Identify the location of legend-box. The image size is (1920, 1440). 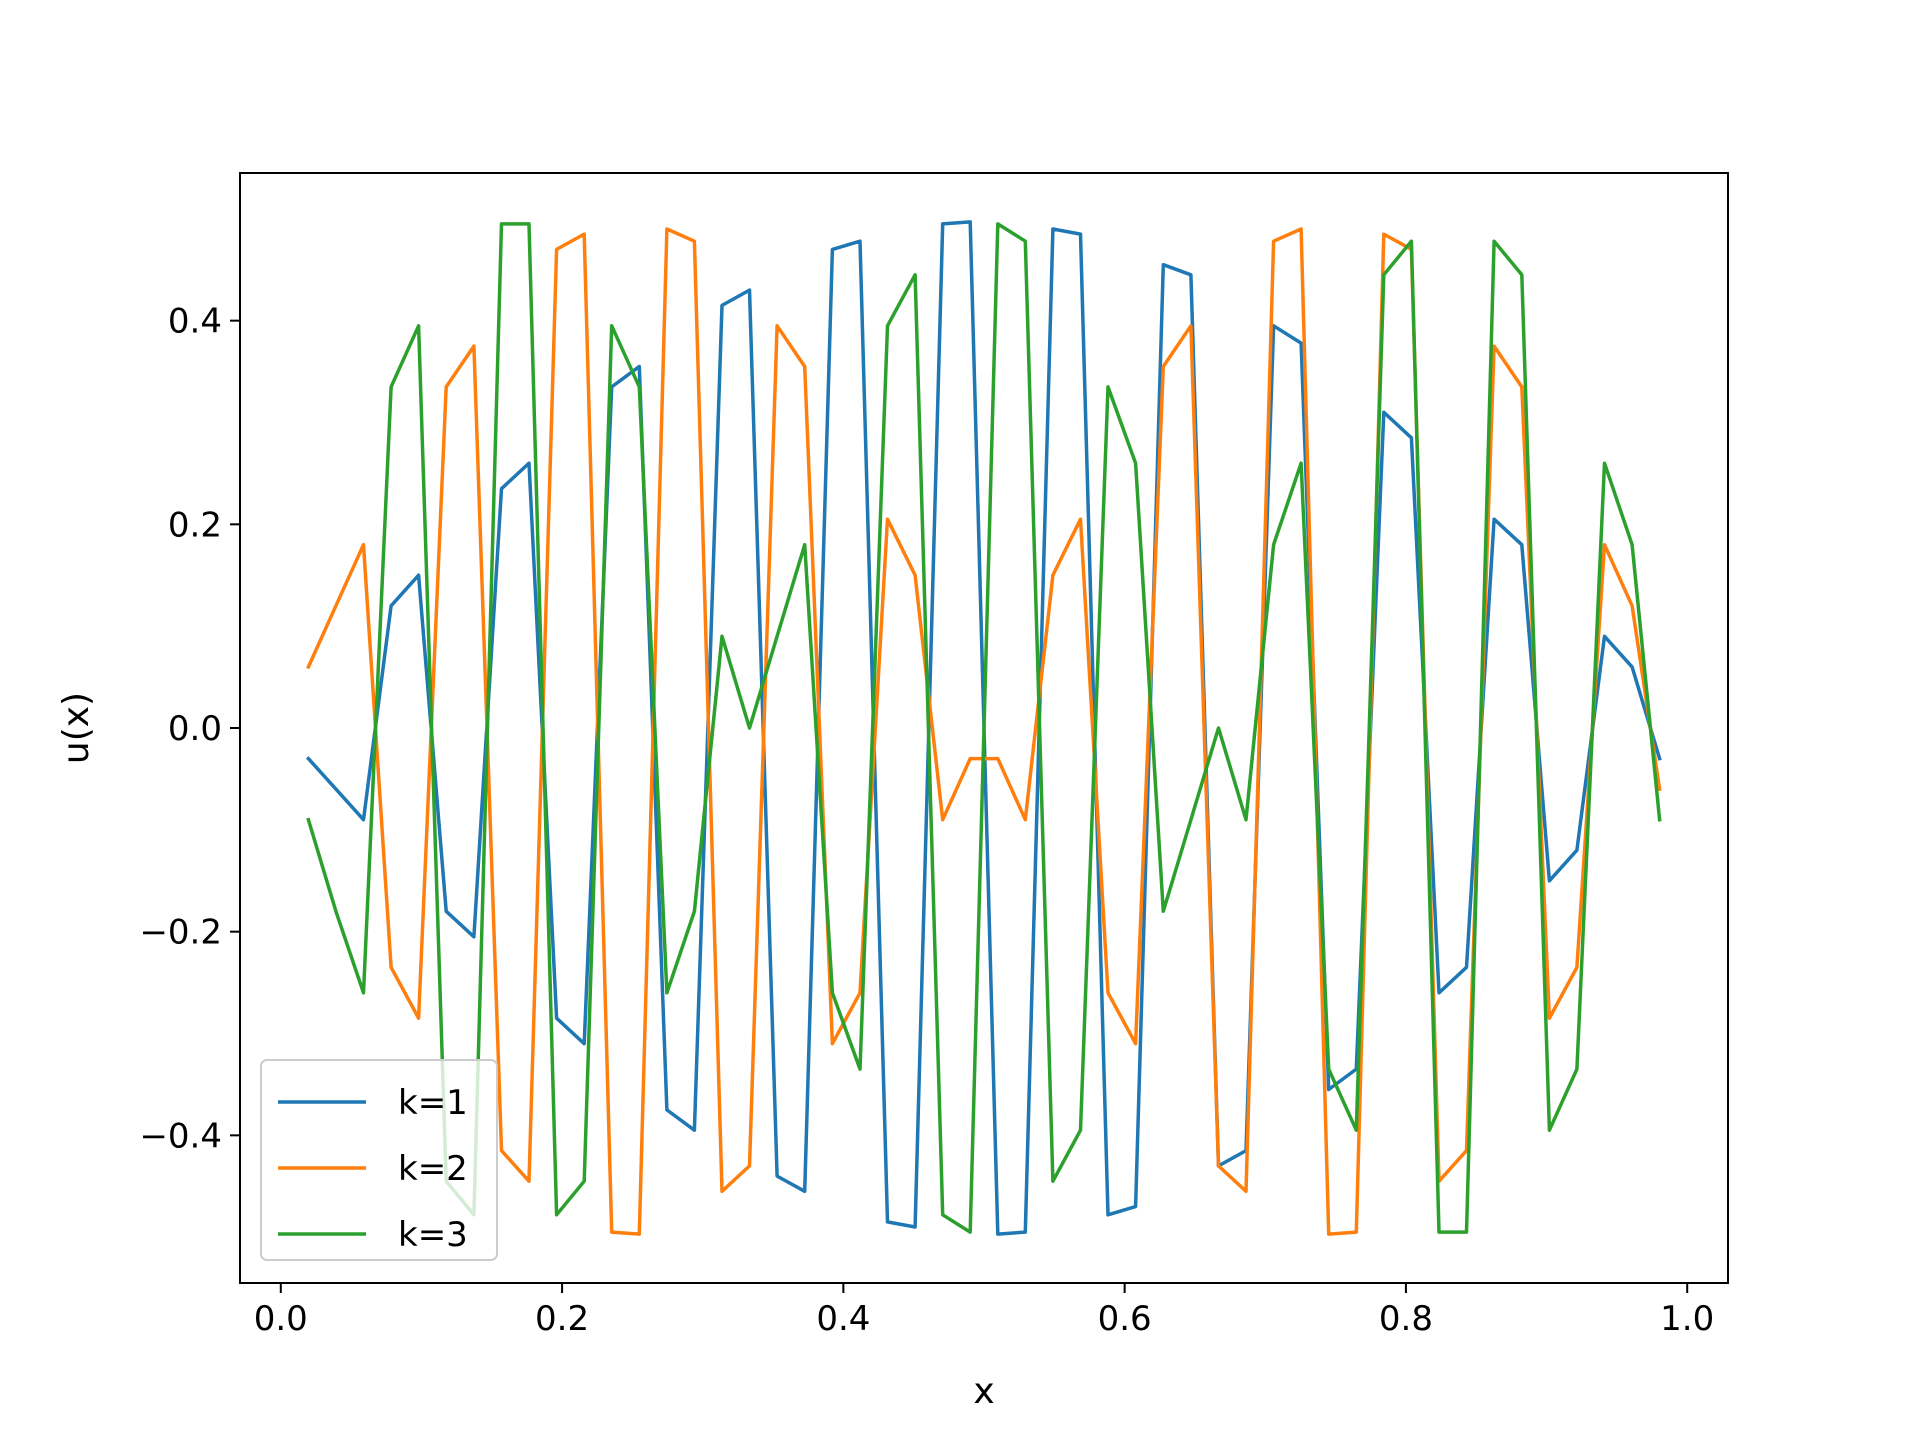
(379, 1160).